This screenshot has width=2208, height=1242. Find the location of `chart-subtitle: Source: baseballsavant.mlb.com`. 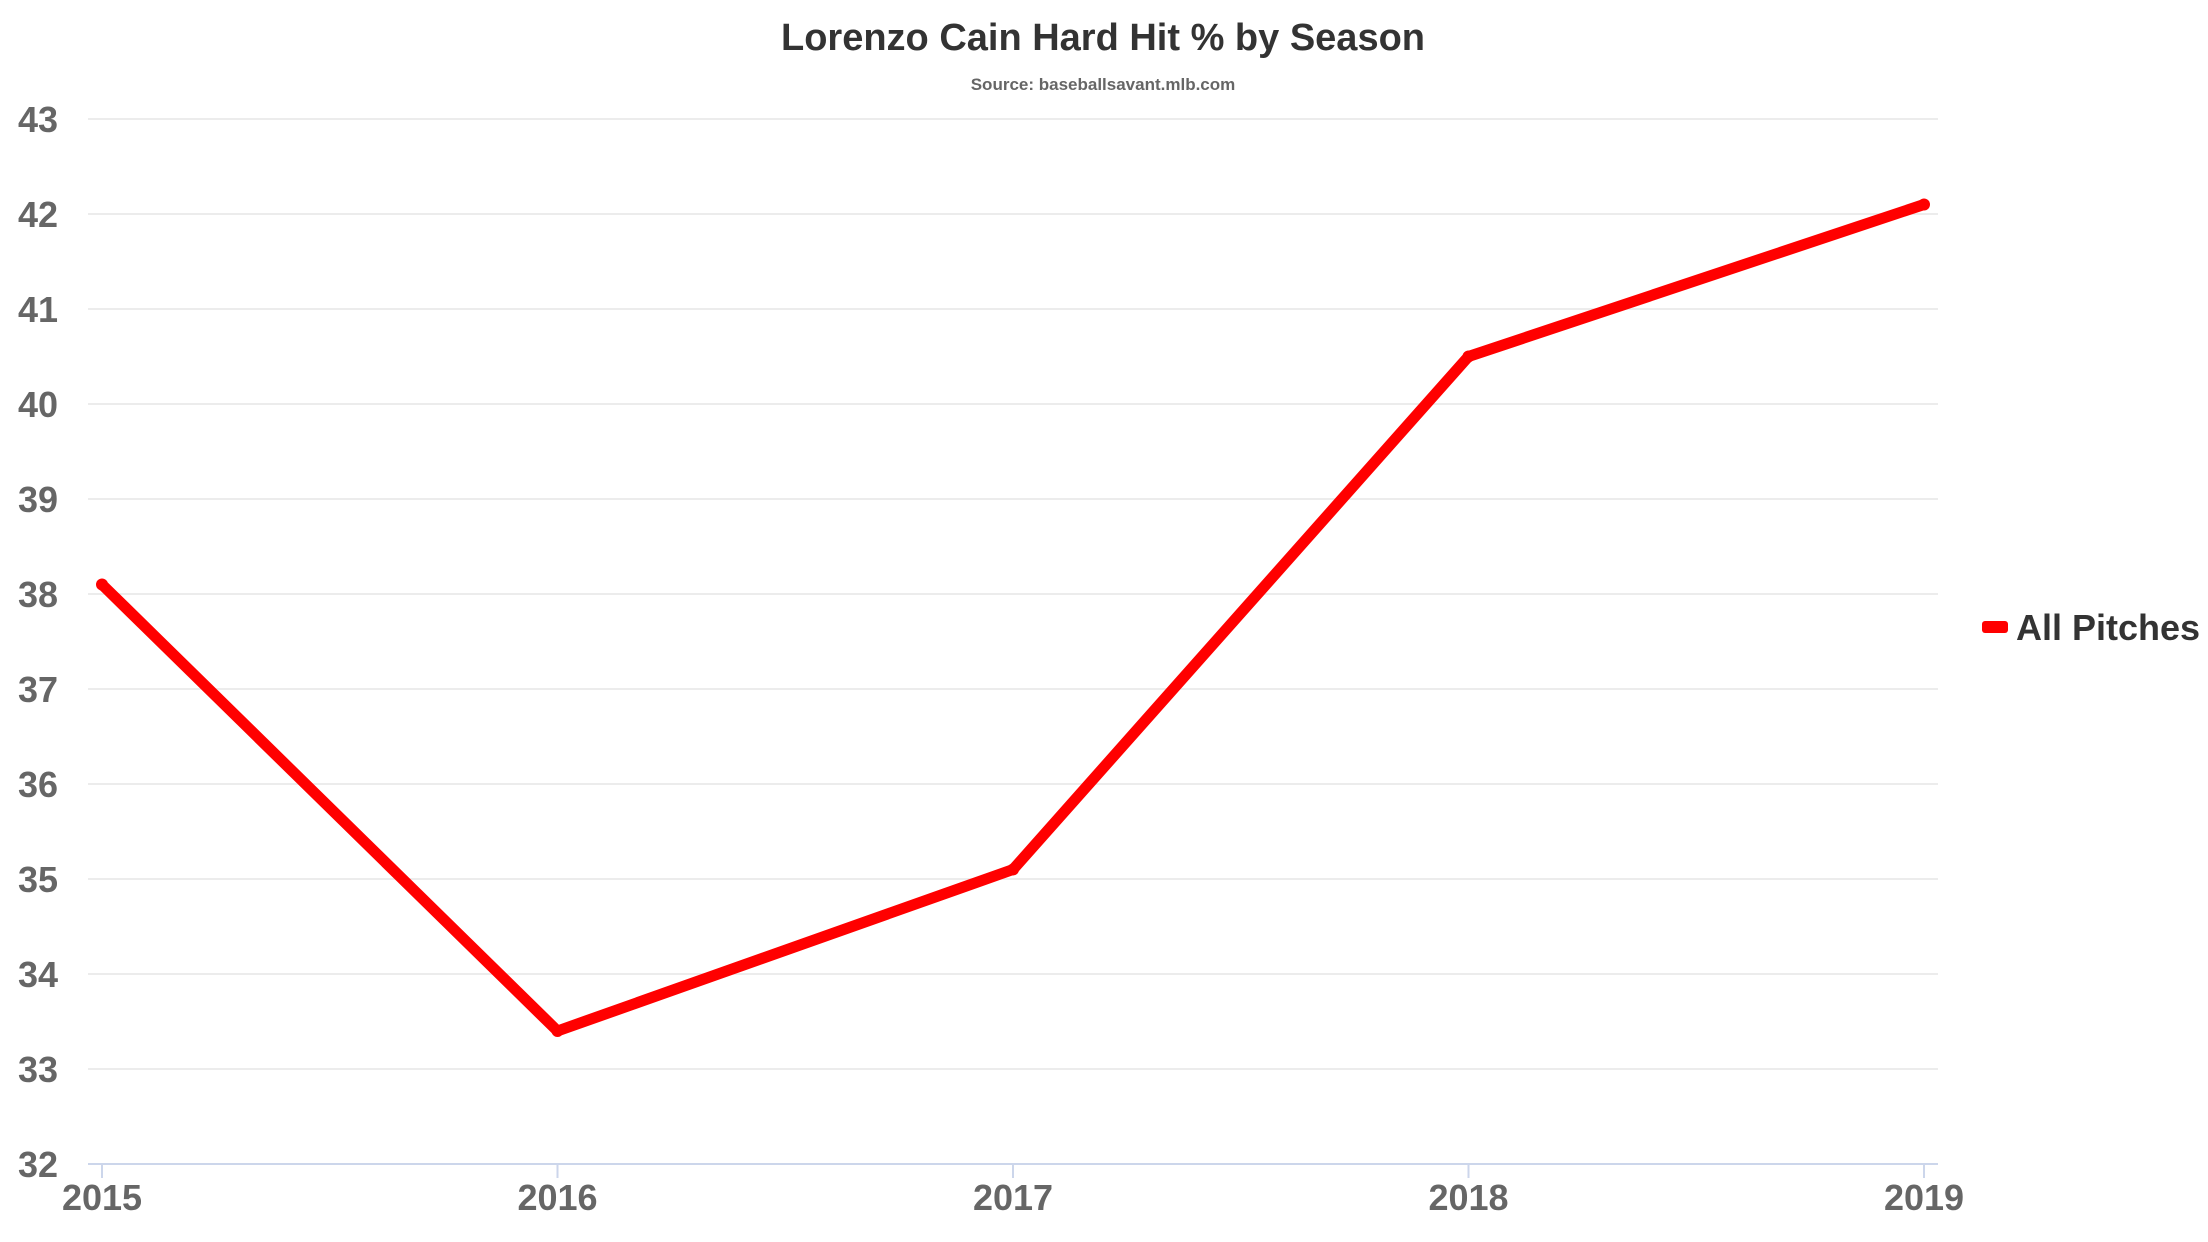

chart-subtitle: Source: baseballsavant.mlb.com is located at coordinates (1103, 84).